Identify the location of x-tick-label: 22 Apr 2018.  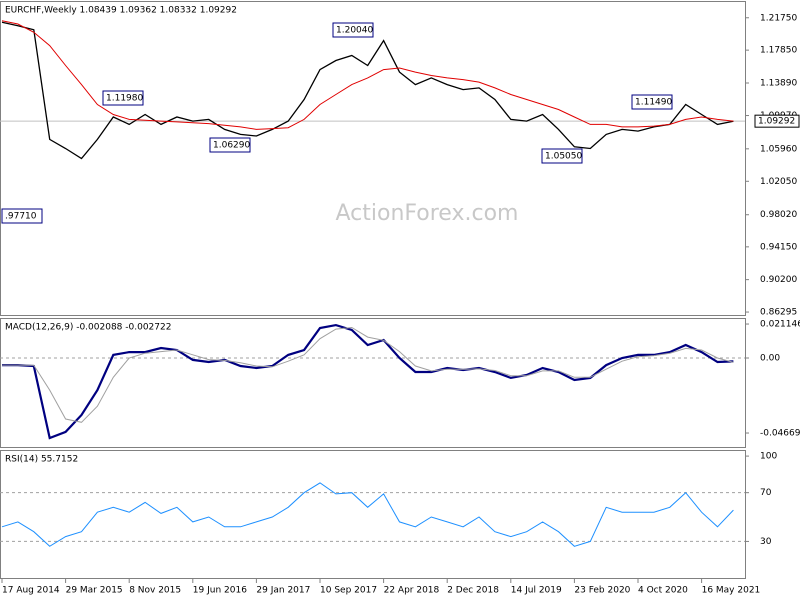
(412, 591).